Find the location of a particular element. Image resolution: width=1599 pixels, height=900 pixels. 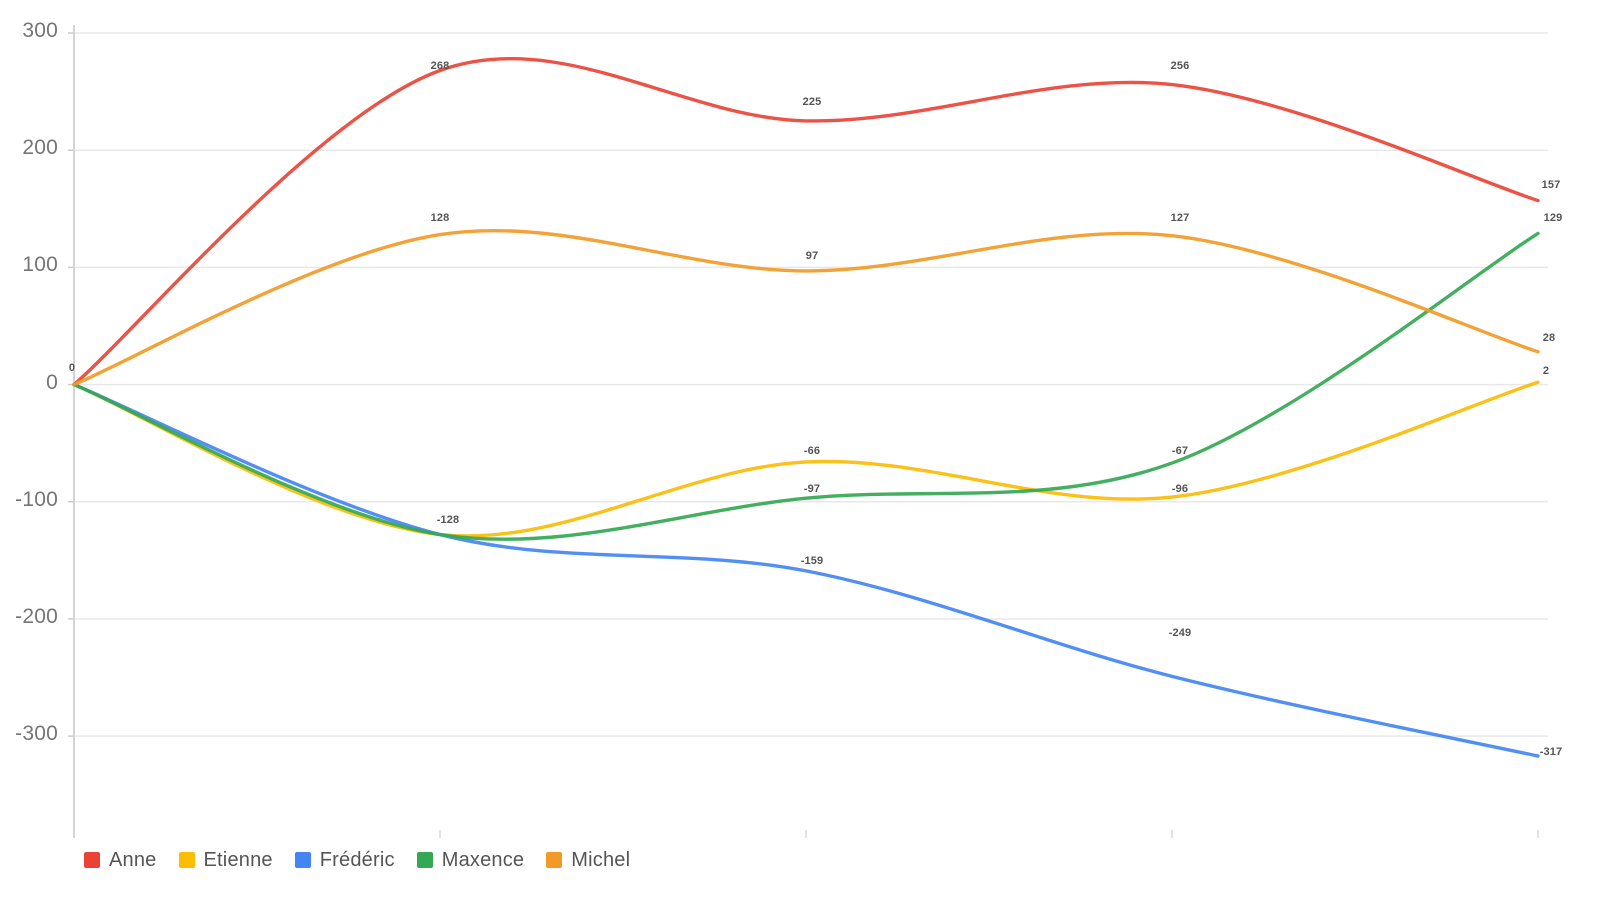

legend-item-label: Michel is located at coordinates (601, 859).